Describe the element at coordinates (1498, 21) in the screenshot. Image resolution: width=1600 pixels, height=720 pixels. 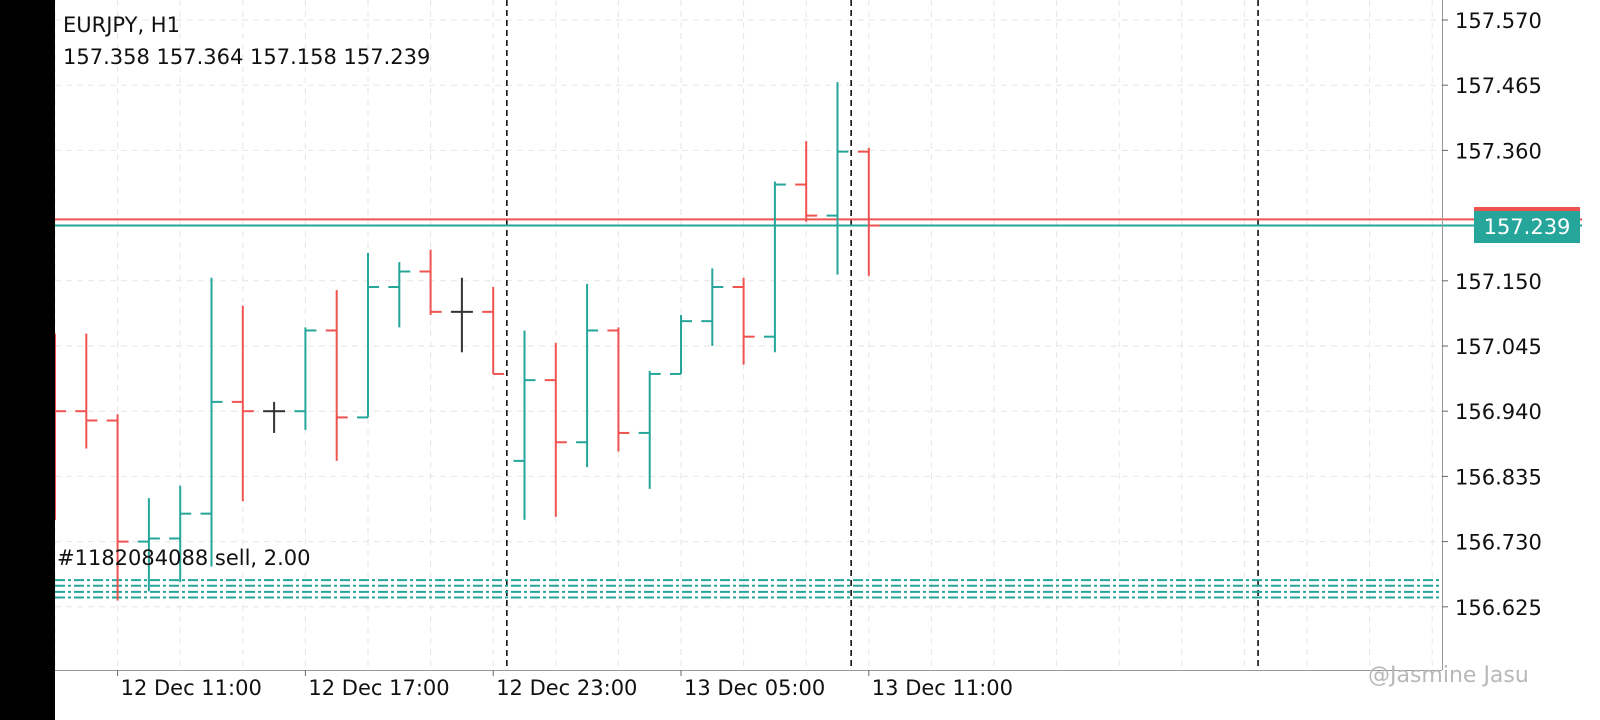
I see `y-tick-label: 157.570` at that location.